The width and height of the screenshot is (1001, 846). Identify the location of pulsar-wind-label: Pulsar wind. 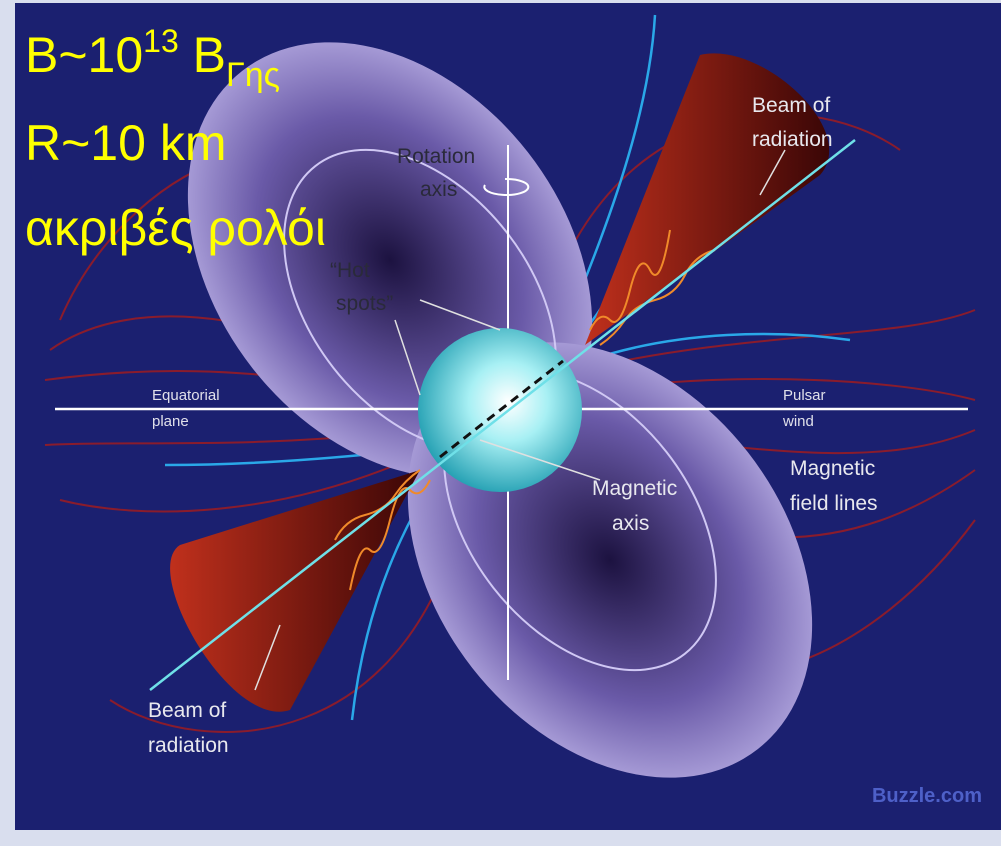
(804, 408).